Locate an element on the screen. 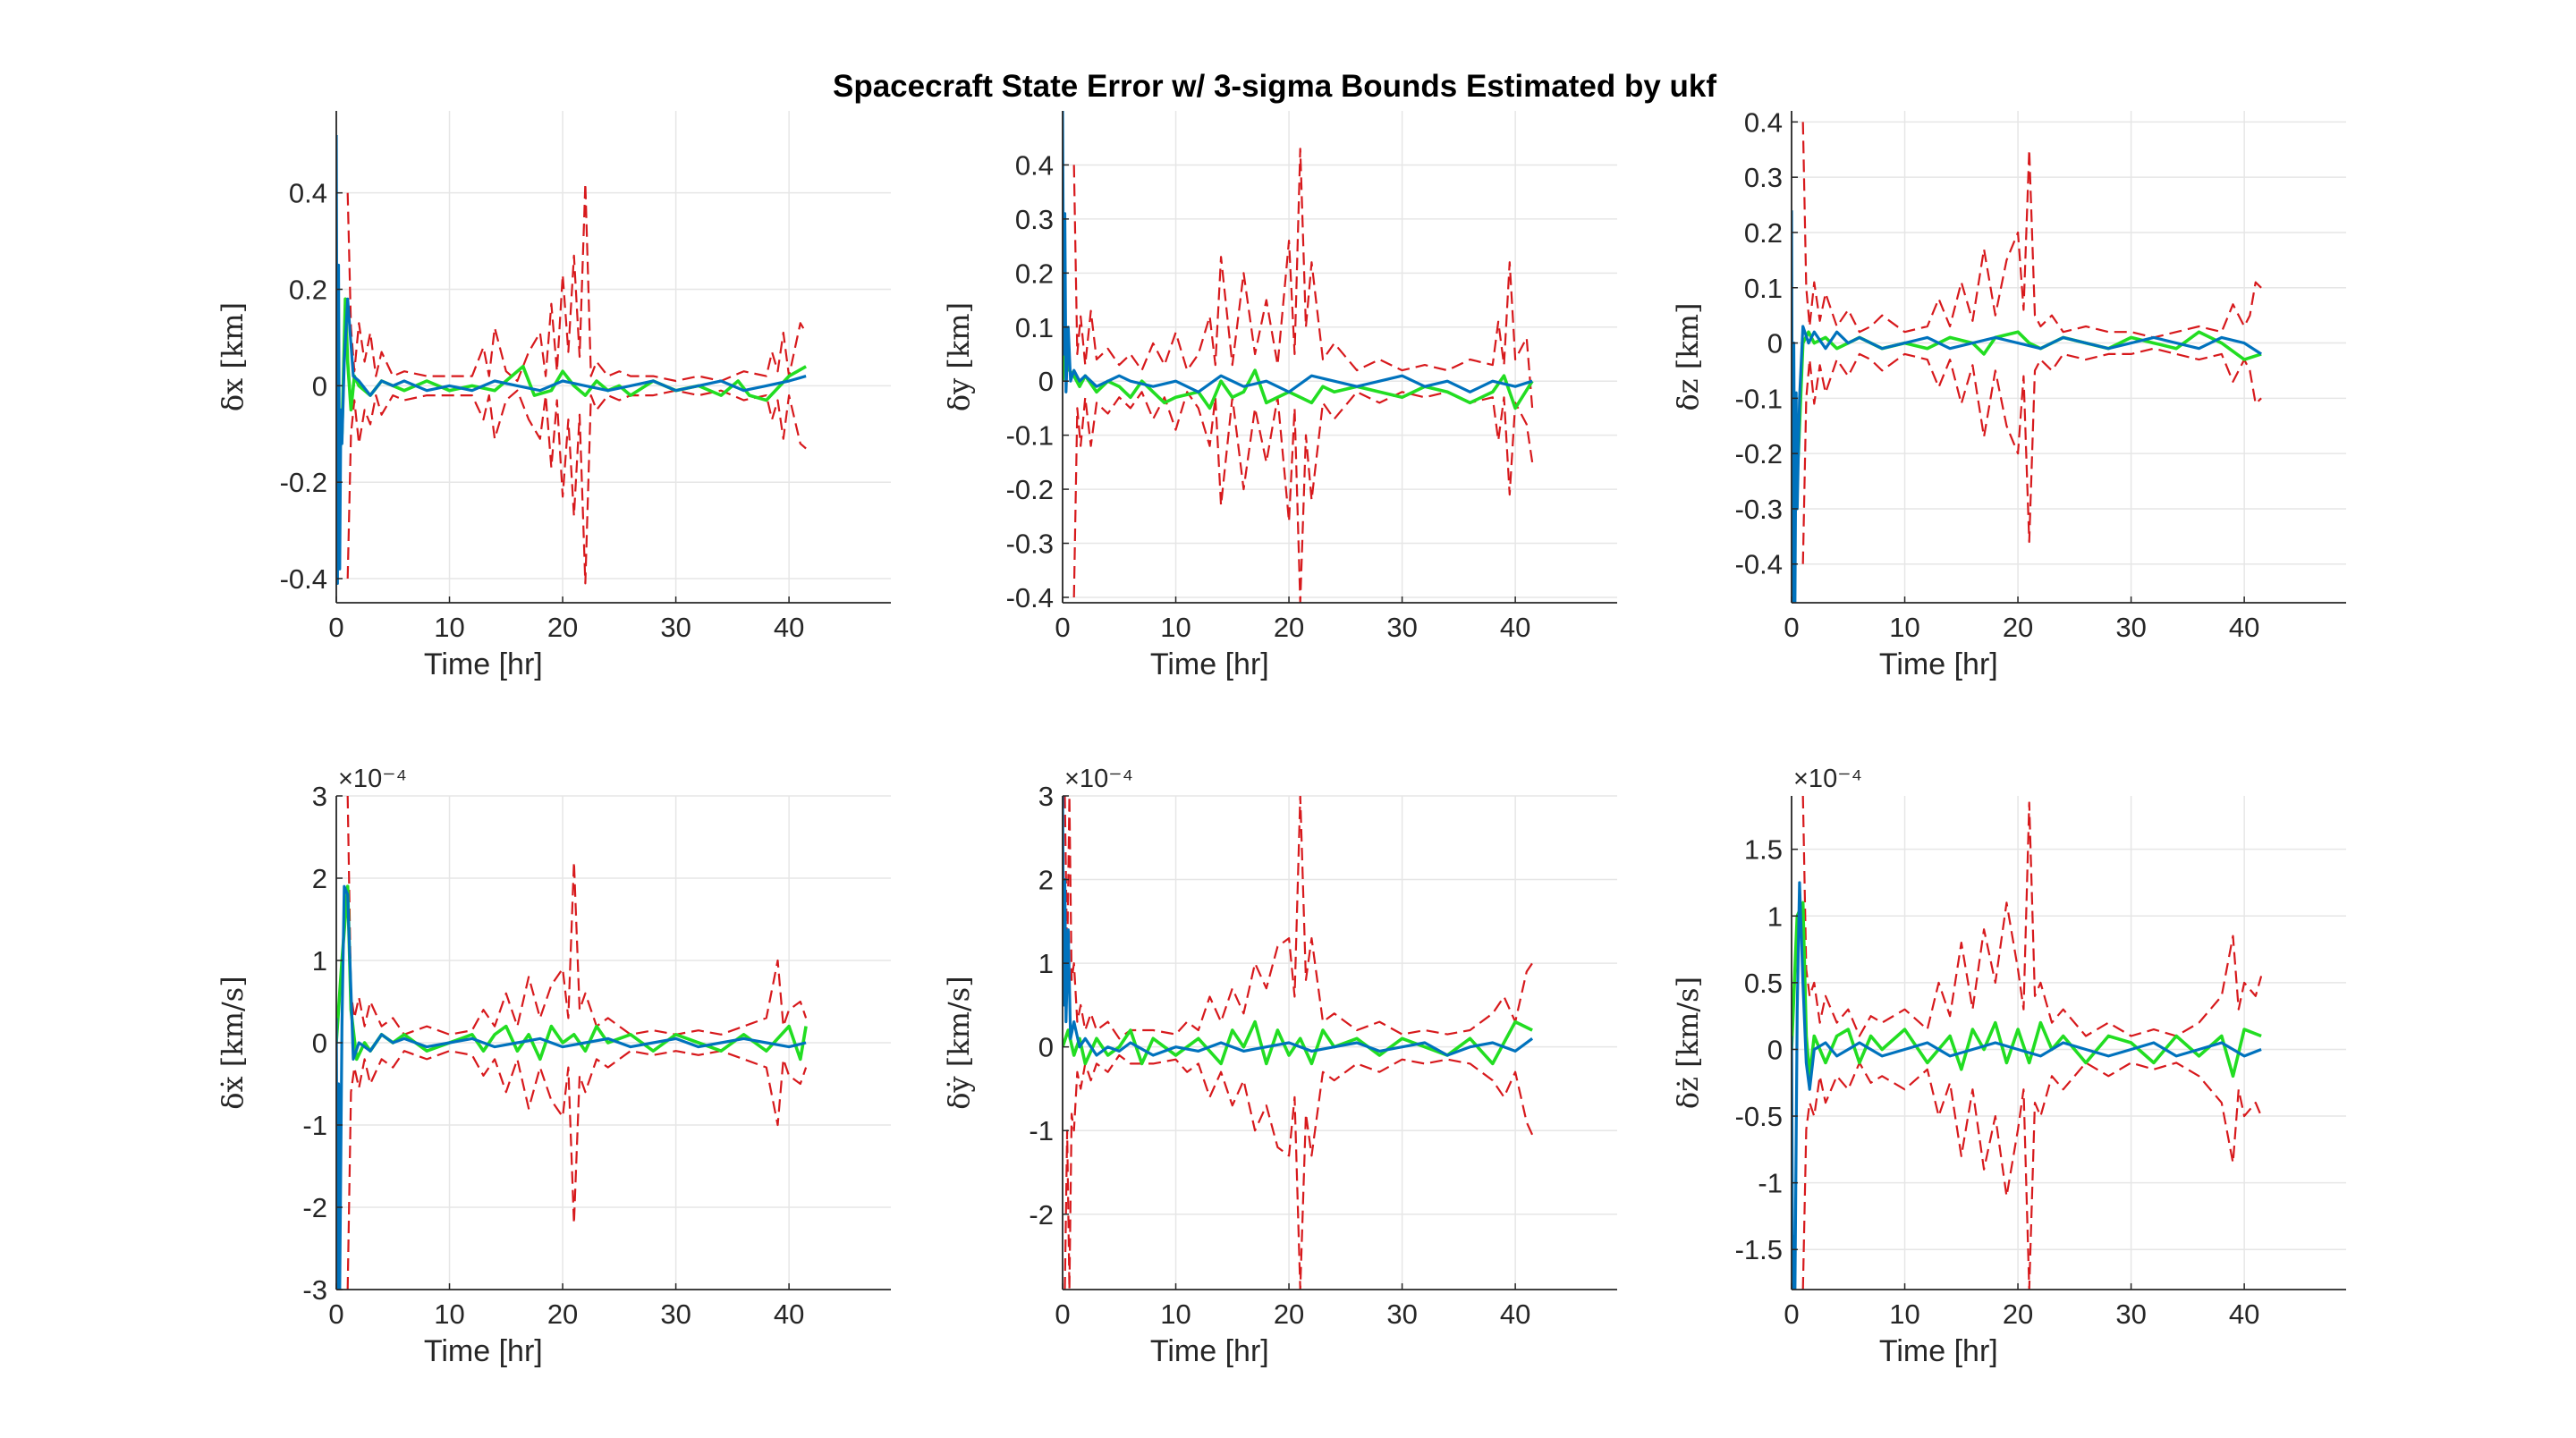 The height and width of the screenshot is (1438, 2576). y-tick-label: 0.3 is located at coordinates (1763, 177).